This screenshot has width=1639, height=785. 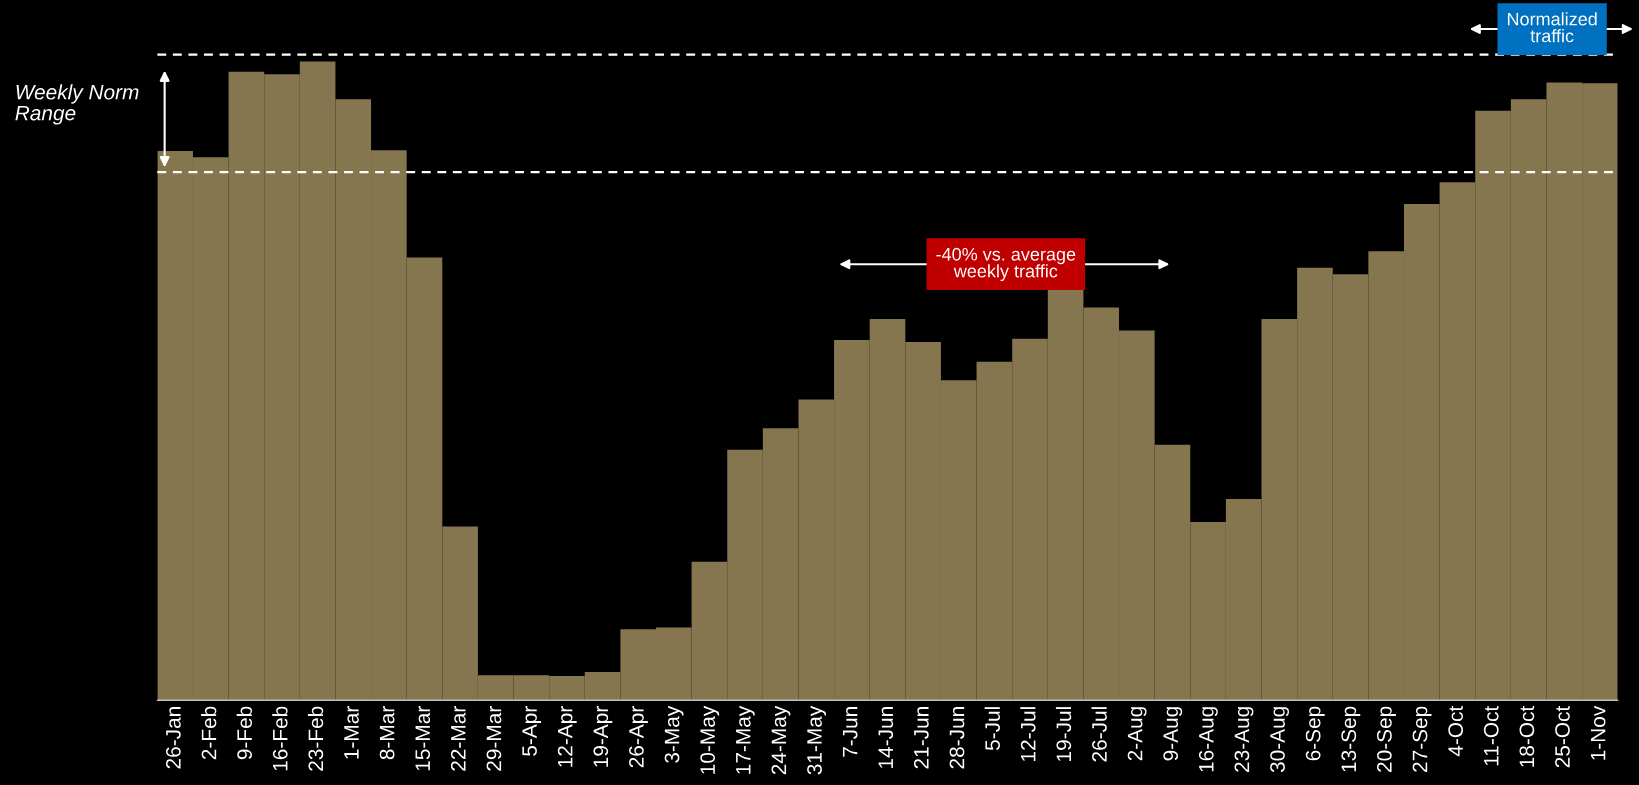 I want to click on x-tick-label: 27-Sep, so click(x=1422, y=739).